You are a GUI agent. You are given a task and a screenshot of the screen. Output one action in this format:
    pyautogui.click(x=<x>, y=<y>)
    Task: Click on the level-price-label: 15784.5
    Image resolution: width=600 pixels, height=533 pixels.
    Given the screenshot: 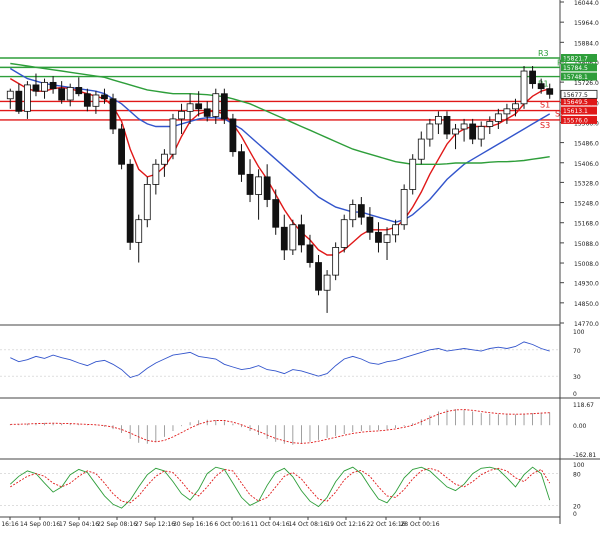 What is the action you would take?
    pyautogui.click(x=575, y=68)
    